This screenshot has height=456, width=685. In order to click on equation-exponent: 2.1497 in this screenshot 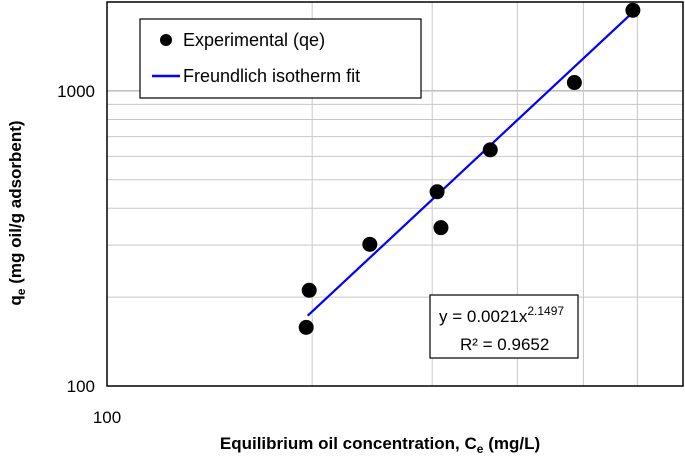, I will do `click(545, 311)`.